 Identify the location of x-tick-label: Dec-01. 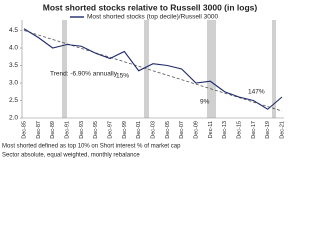
(139, 130).